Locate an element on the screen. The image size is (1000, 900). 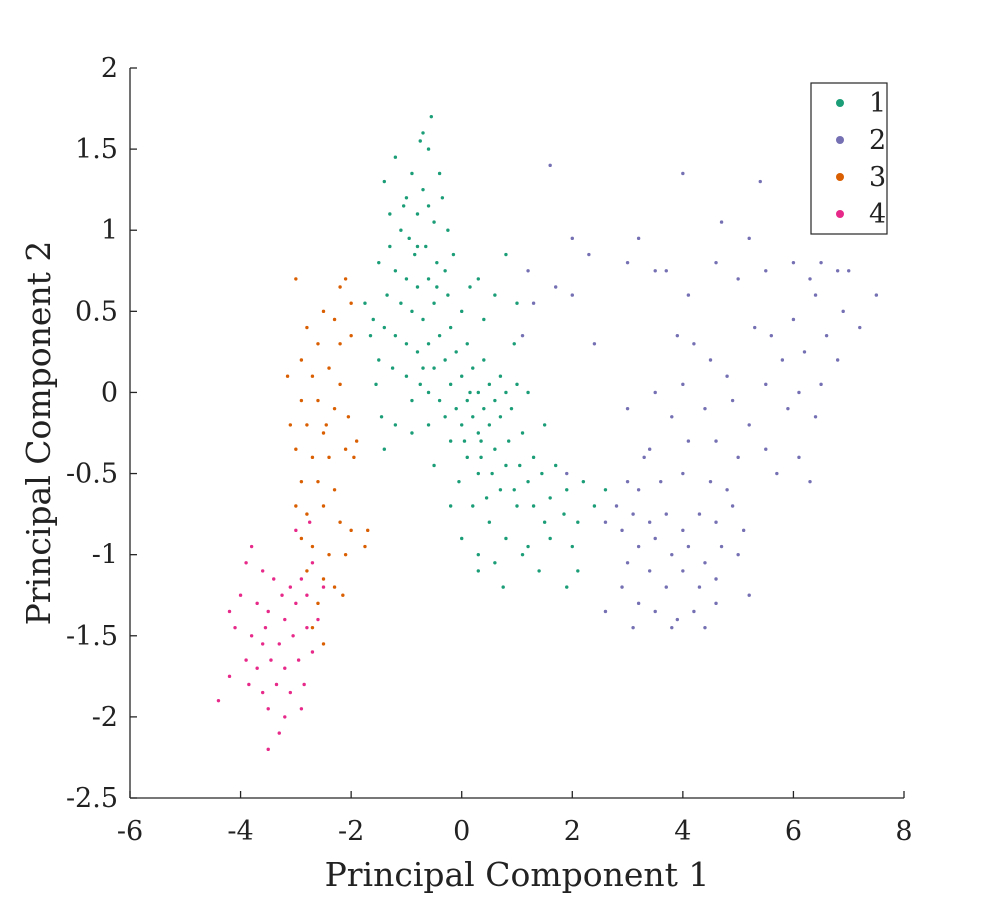
legend-box is located at coordinates (849, 158).